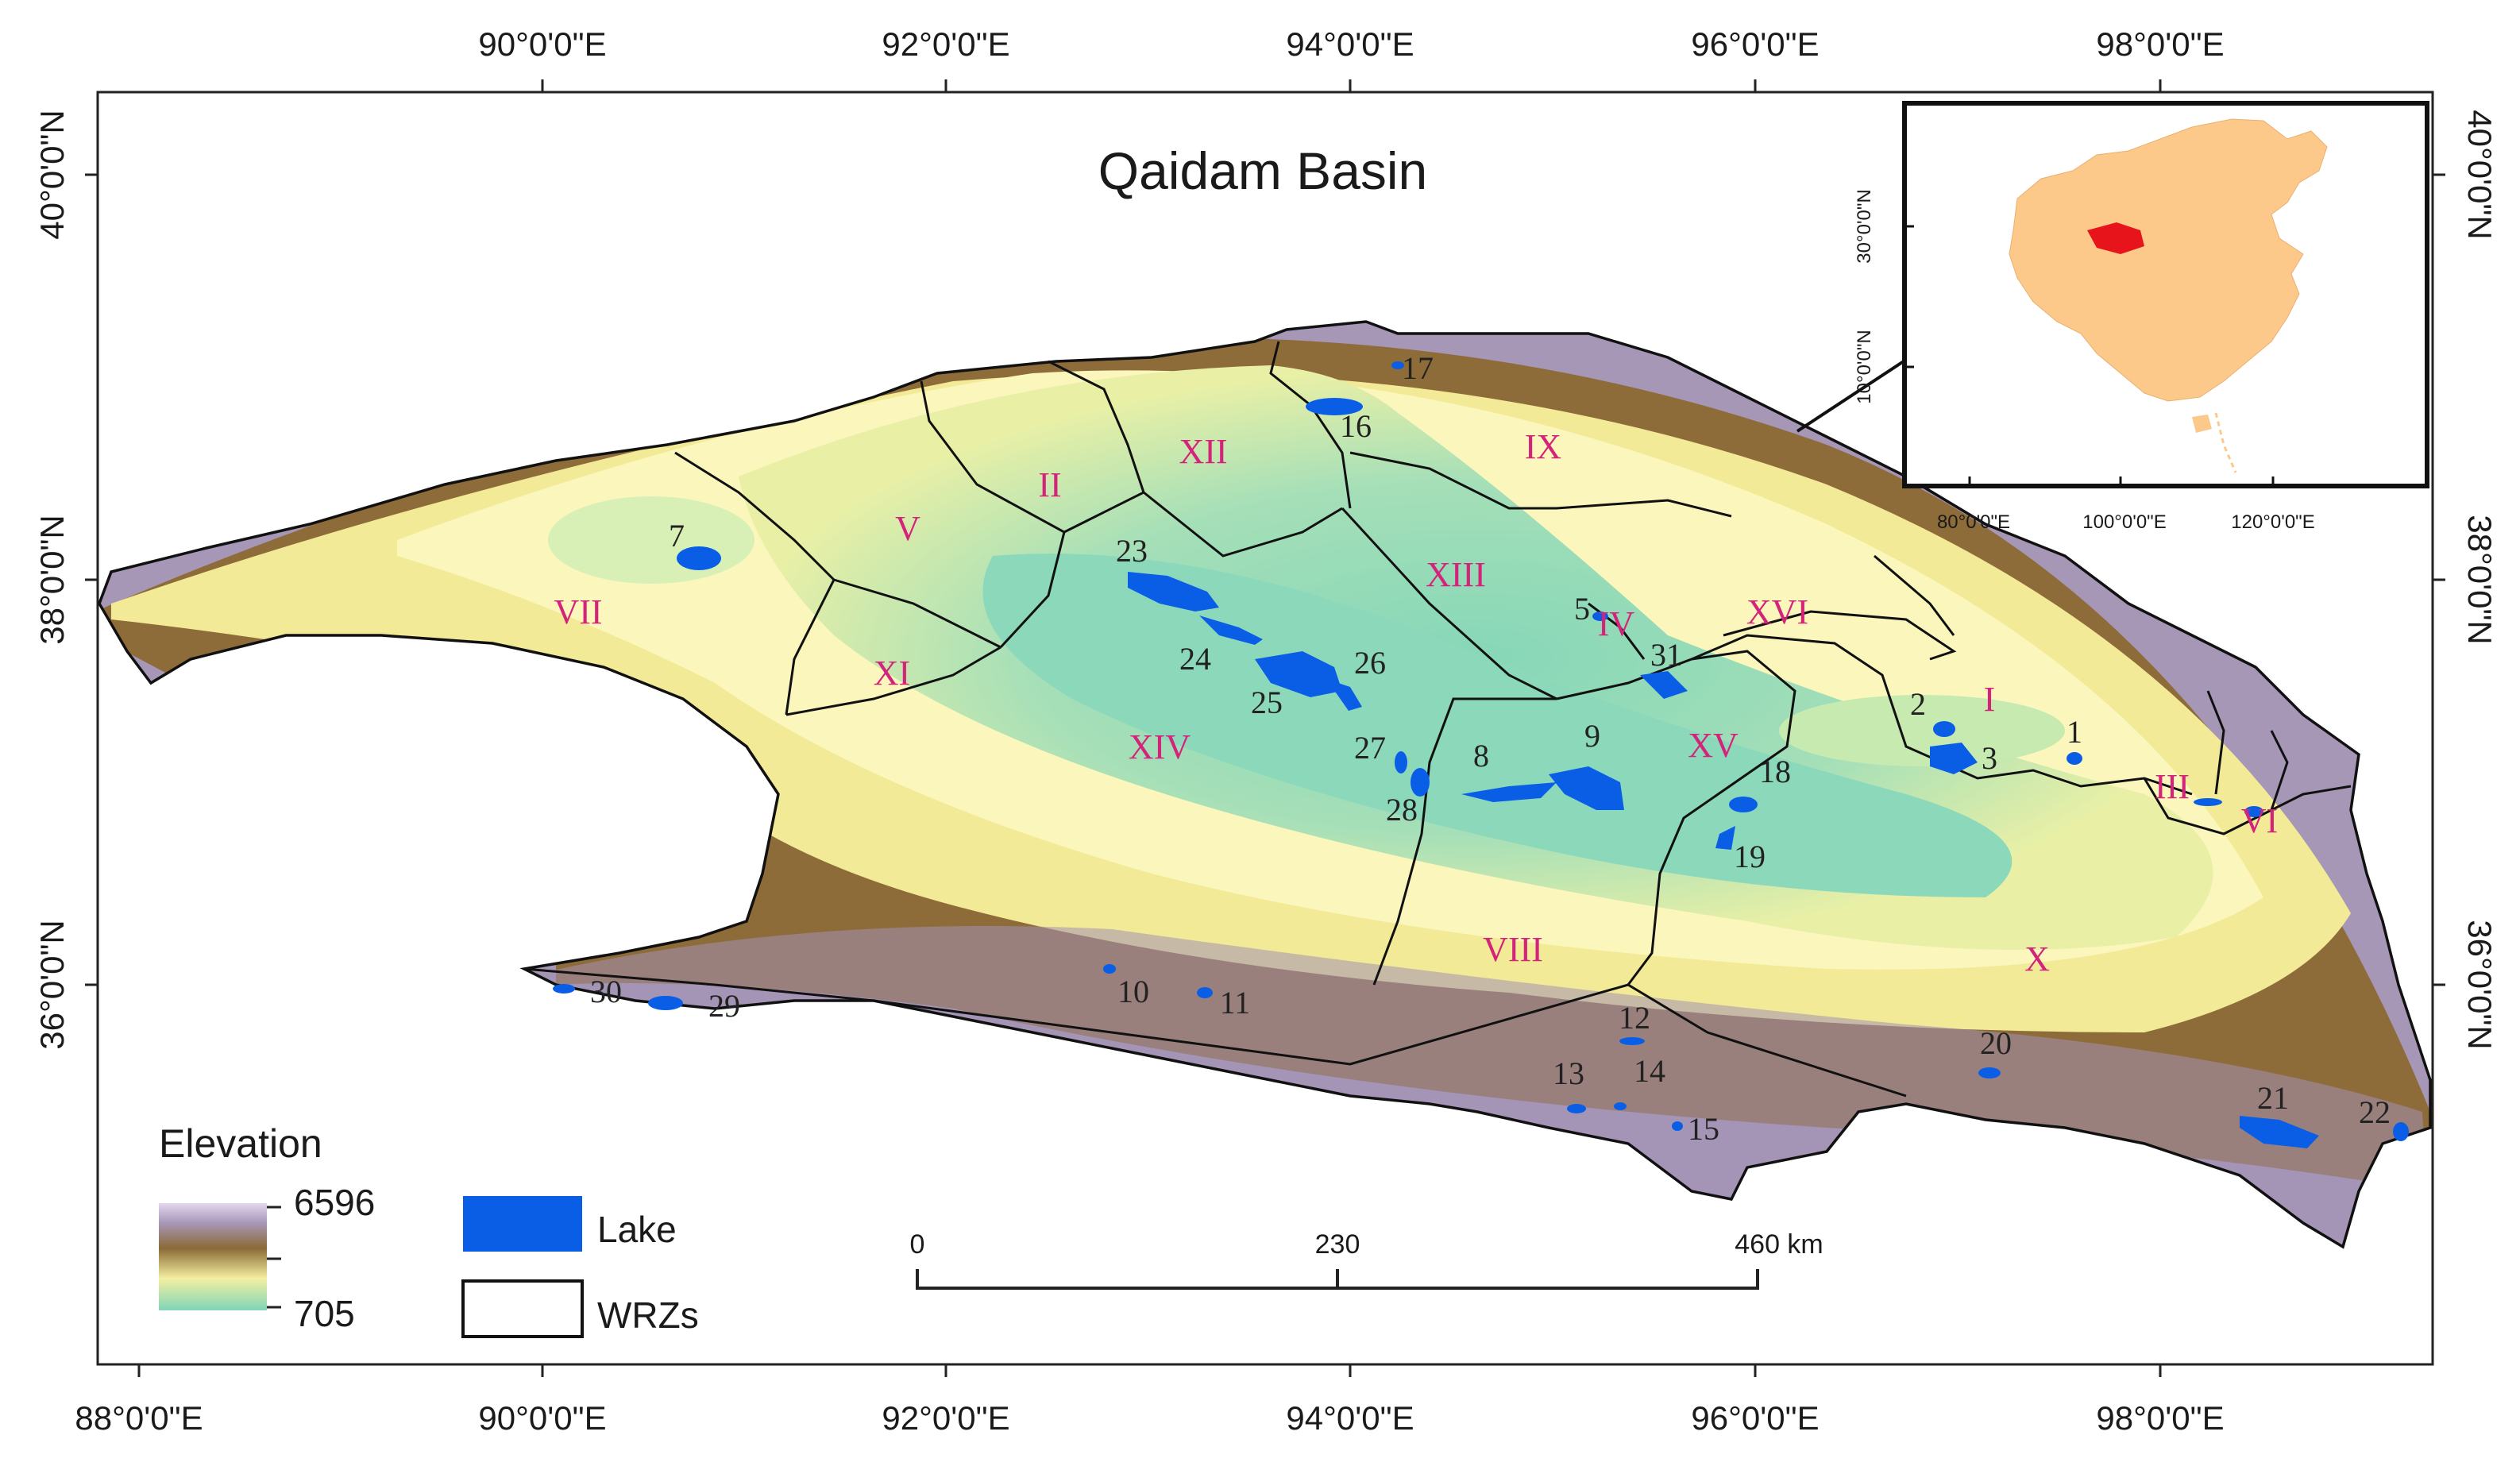 Image resolution: width=2520 pixels, height=1470 pixels. What do you see at coordinates (1996, 1043) in the screenshot?
I see `lake-label: 20` at bounding box center [1996, 1043].